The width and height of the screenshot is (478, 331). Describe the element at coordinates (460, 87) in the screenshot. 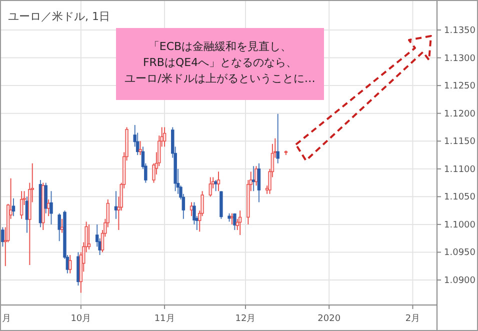

I see `y-tick-label: 1.1250` at that location.